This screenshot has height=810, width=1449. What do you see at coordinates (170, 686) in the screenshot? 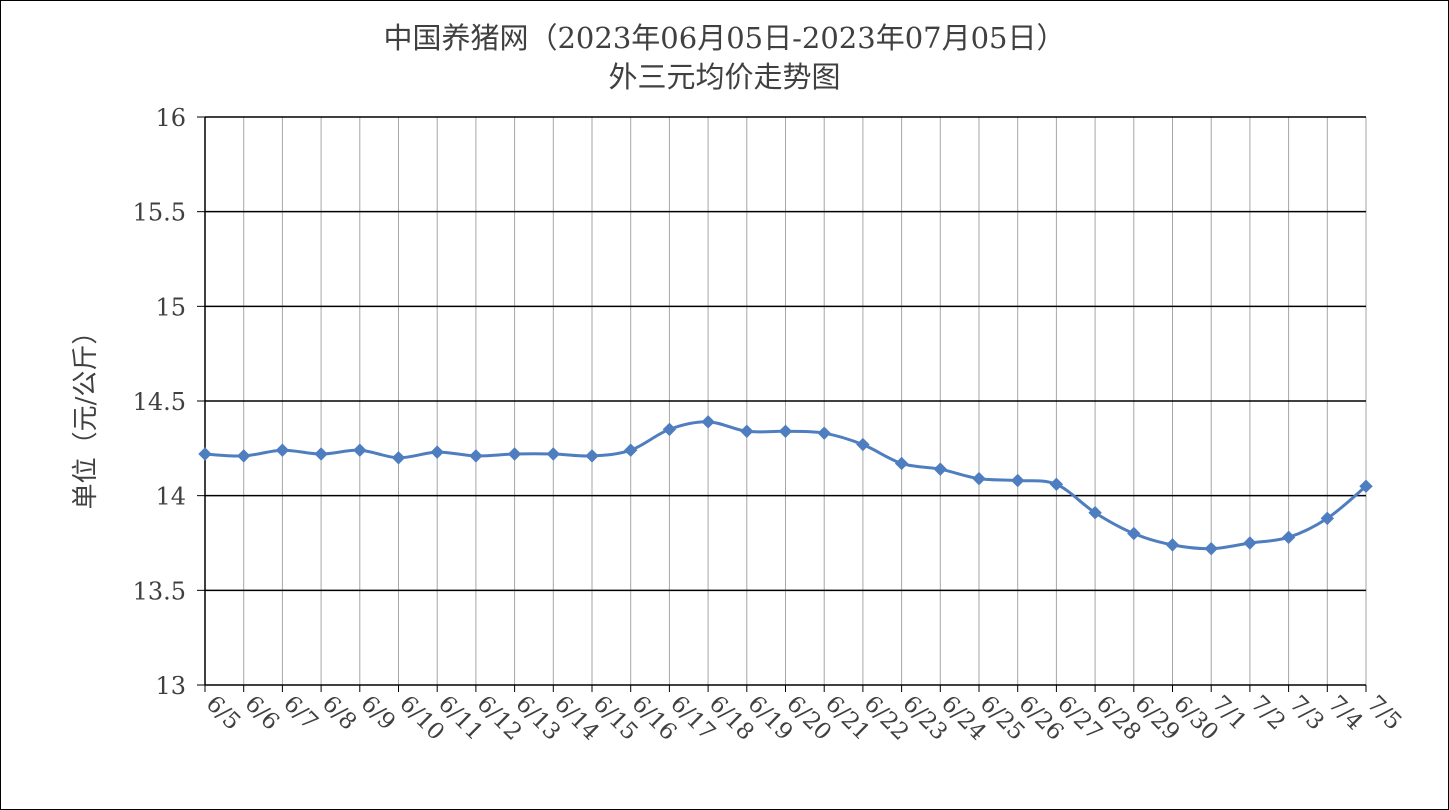
I see `y-tick-label: 13` at bounding box center [170, 686].